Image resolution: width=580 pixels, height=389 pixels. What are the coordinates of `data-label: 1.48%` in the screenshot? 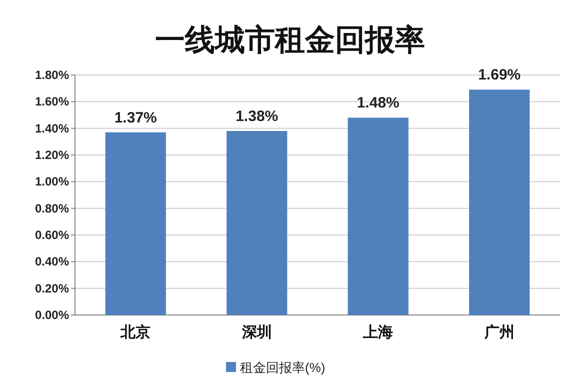 It's located at (378, 103).